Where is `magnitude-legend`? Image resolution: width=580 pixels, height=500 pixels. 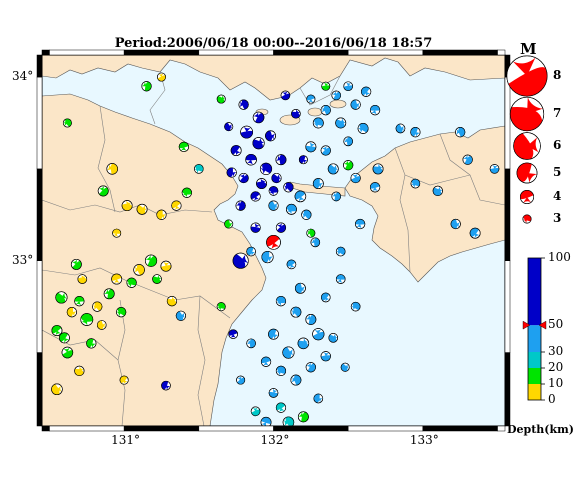
magnitude-legend is located at coordinates (527, 139).